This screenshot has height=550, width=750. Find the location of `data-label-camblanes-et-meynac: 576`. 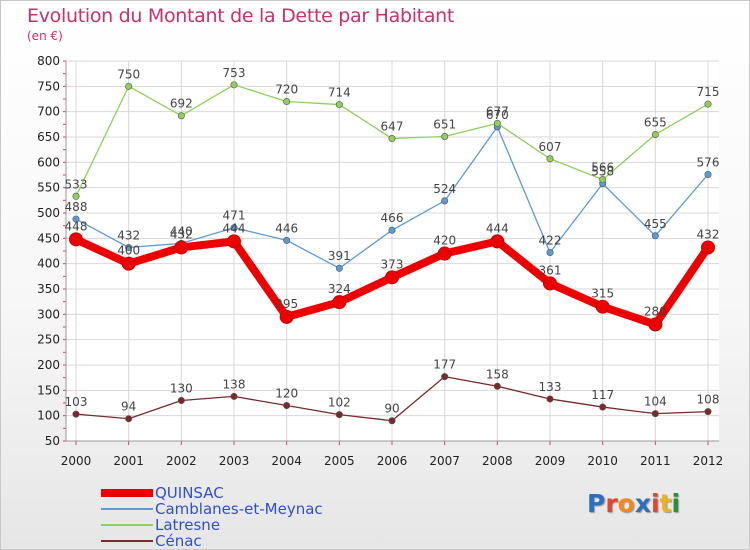

data-label-camblanes-et-meynac: 576 is located at coordinates (708, 162).